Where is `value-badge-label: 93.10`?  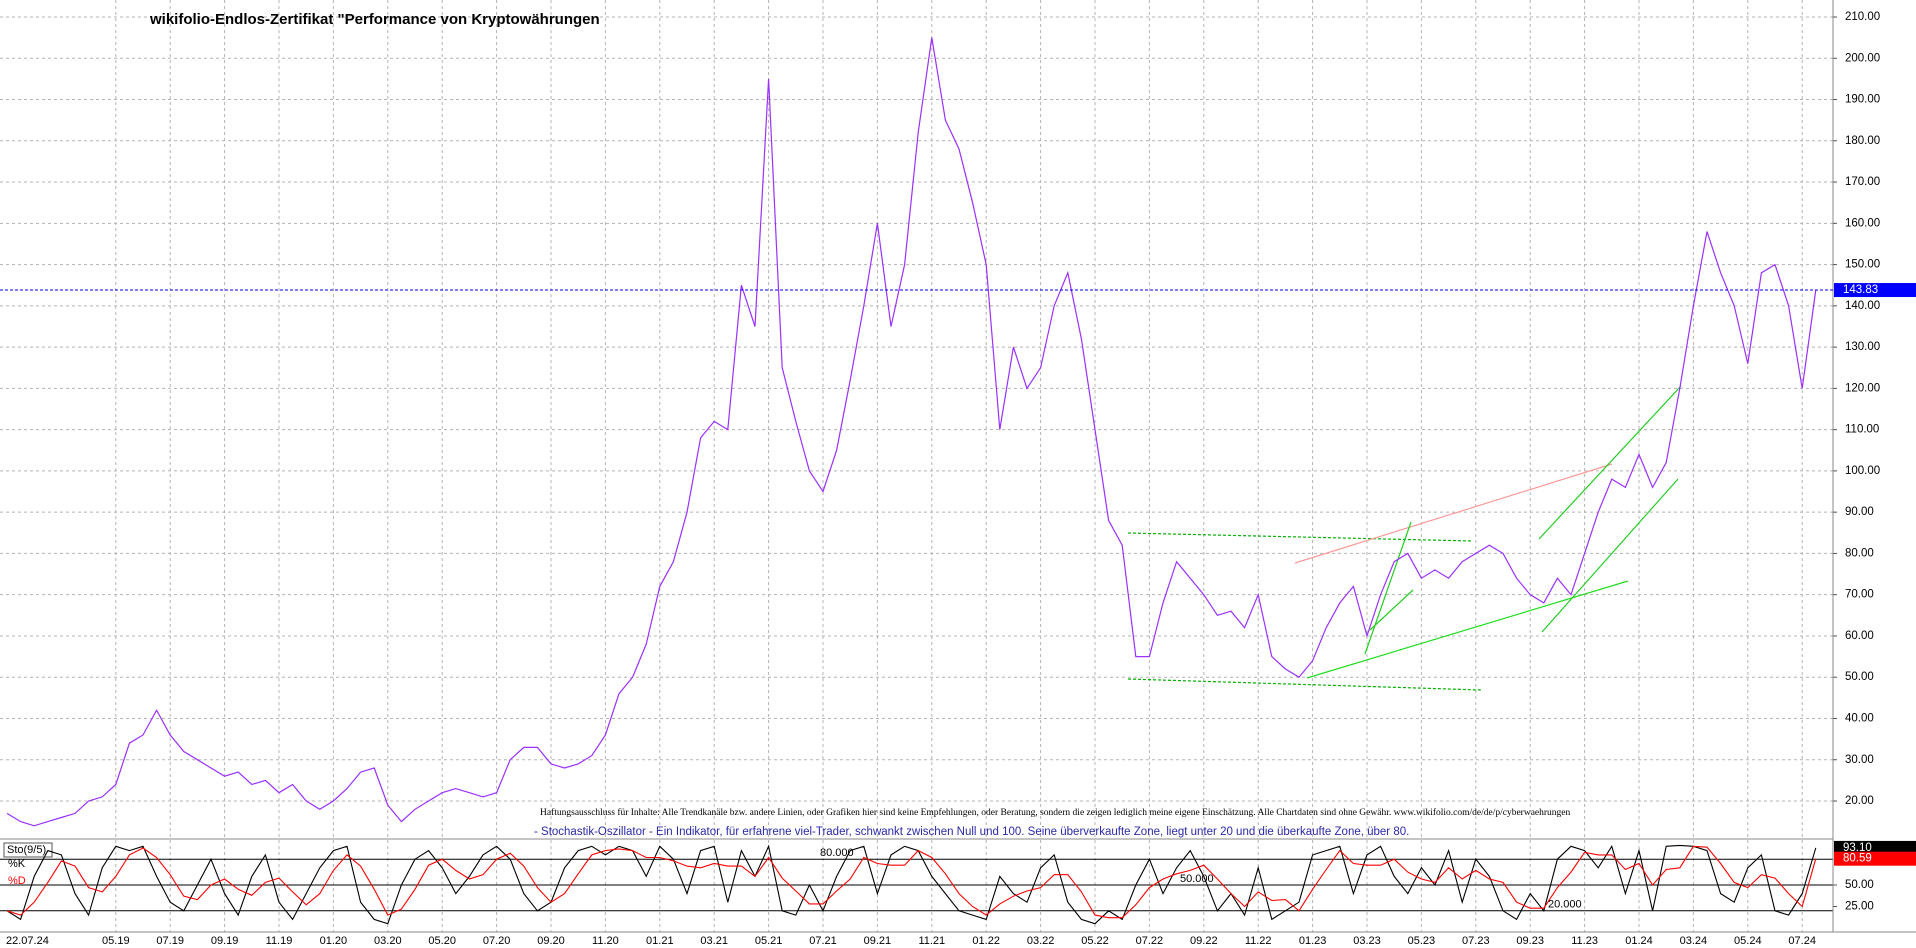
value-badge-label: 93.10 is located at coordinates (1857, 848).